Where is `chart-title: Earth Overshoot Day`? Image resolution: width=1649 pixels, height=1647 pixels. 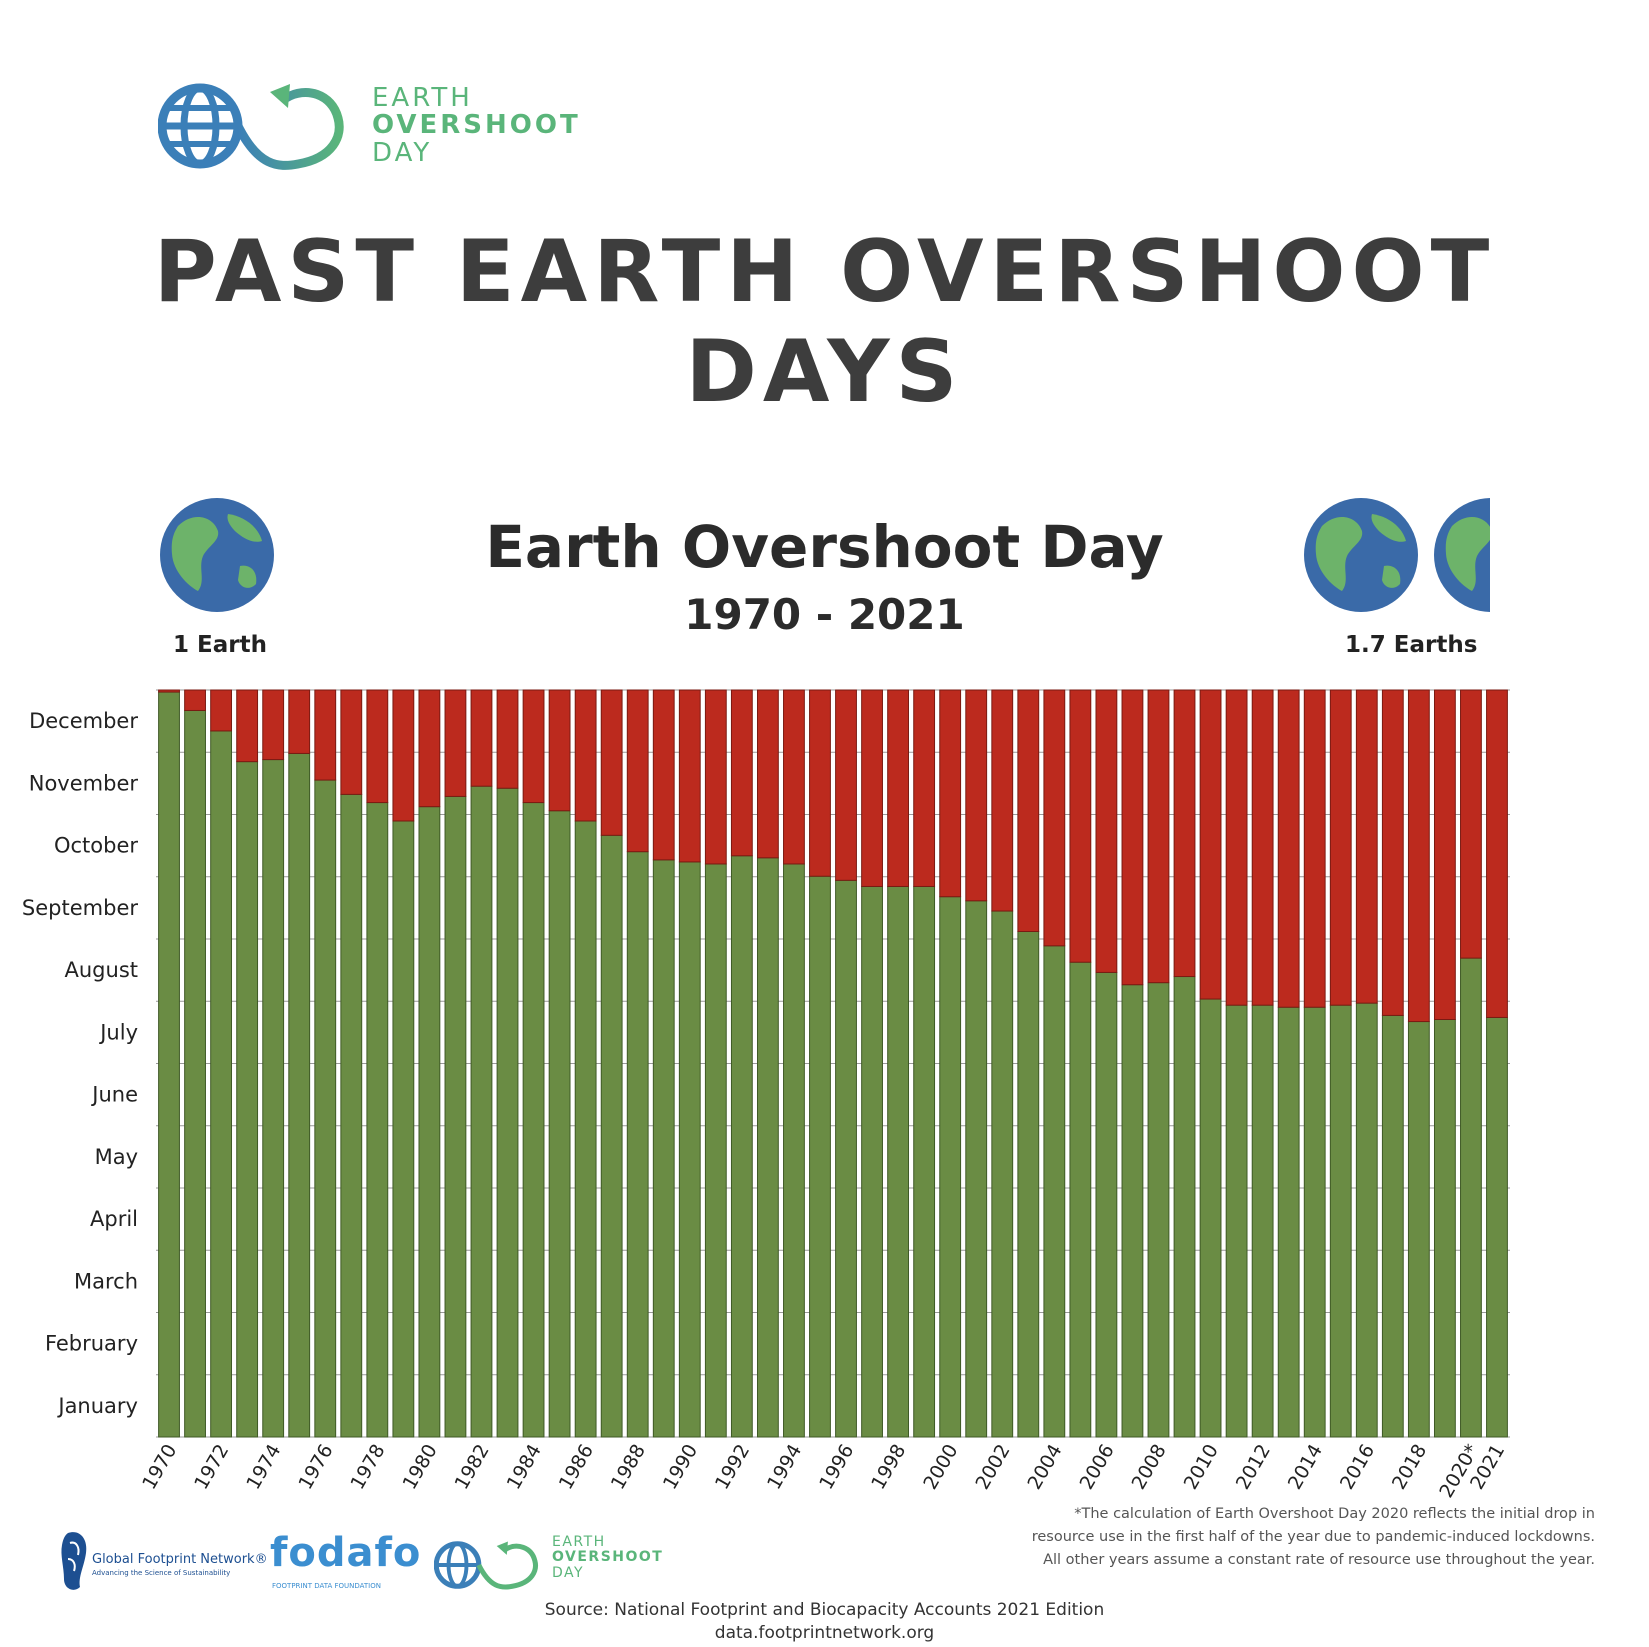 chart-title: Earth Overshoot Day is located at coordinates (824, 547).